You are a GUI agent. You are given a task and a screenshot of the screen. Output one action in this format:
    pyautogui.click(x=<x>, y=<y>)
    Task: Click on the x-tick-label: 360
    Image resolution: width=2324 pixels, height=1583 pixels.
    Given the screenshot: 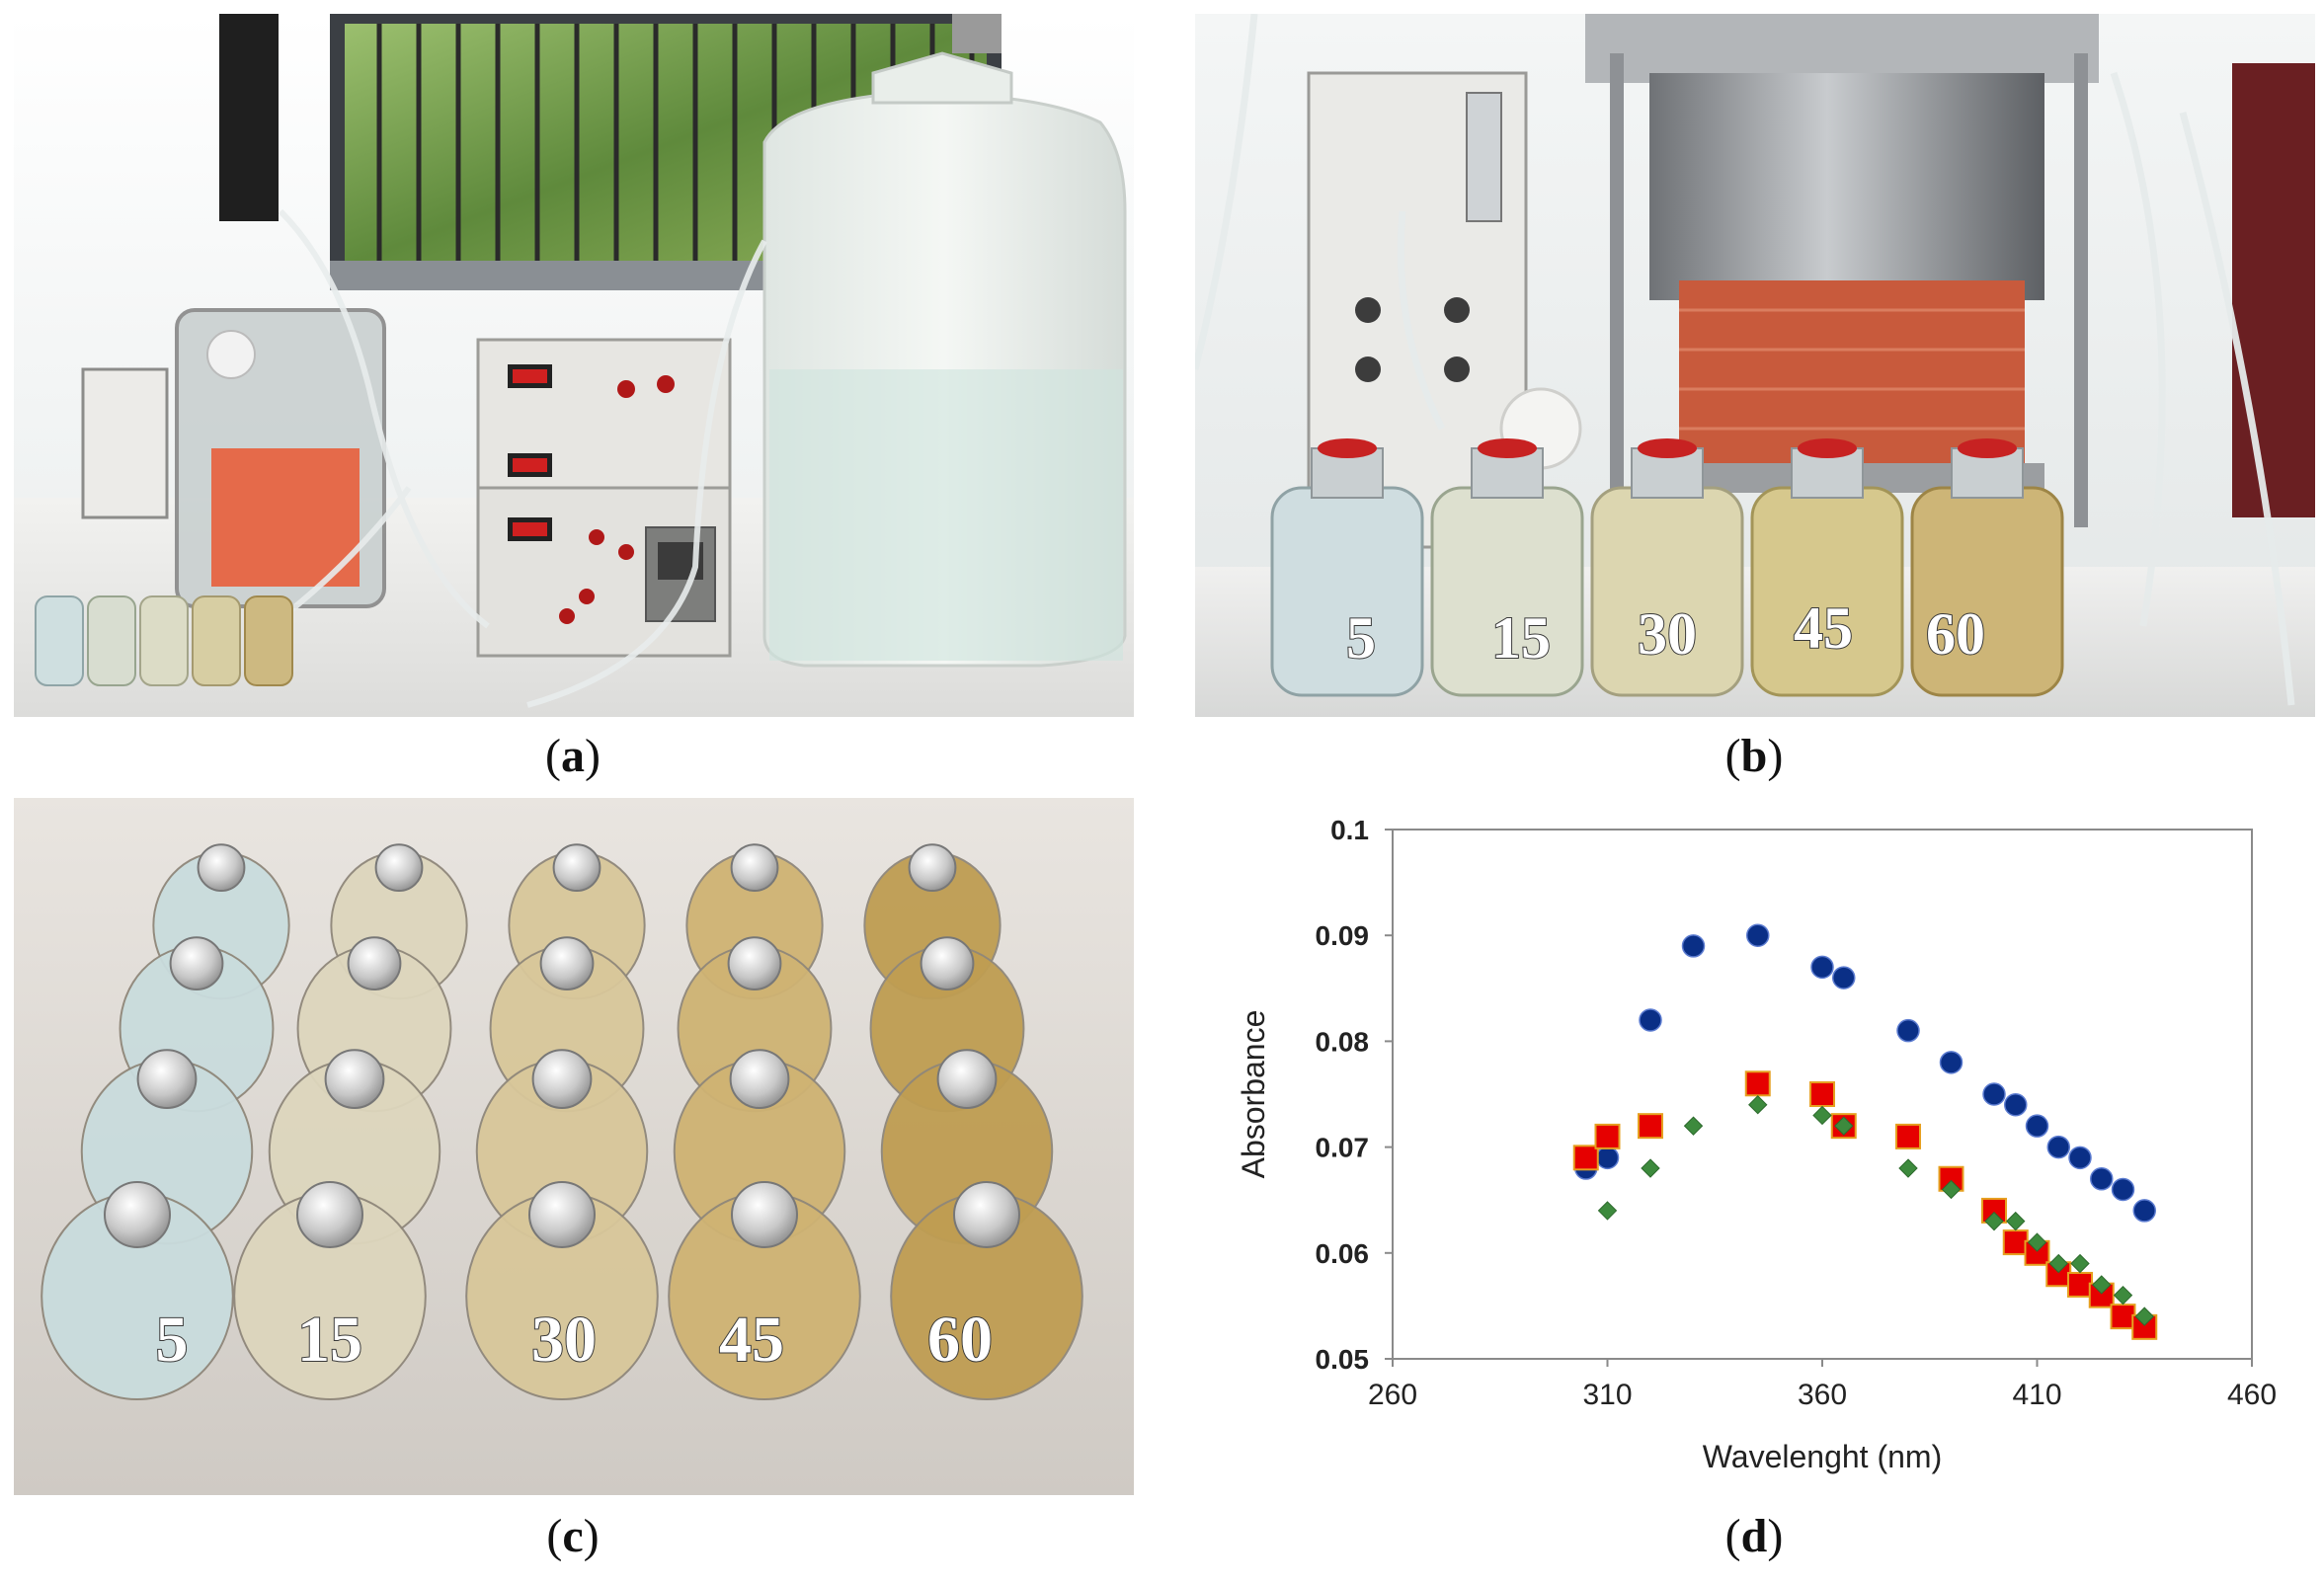 What is the action you would take?
    pyautogui.click(x=1823, y=1395)
    